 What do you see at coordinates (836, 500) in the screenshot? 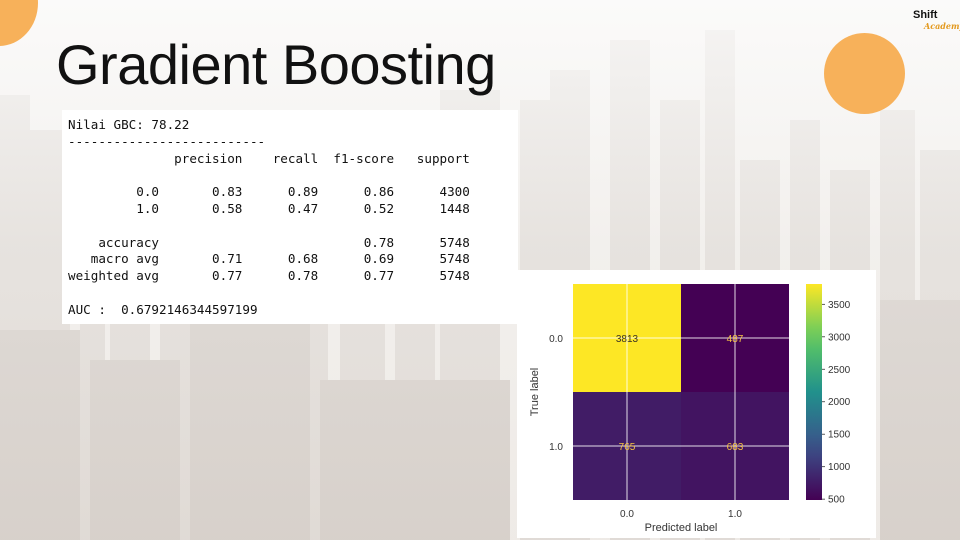
I see `colorbar-tick-label: 500` at bounding box center [836, 500].